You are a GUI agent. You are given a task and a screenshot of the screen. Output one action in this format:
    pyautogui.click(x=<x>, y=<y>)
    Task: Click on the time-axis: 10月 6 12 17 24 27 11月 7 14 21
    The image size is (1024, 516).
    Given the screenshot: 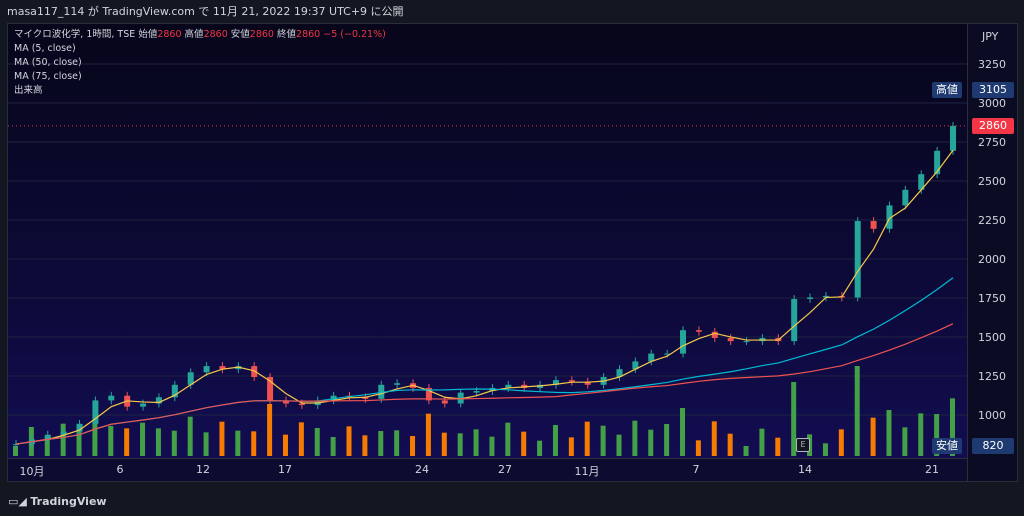 What is the action you would take?
    pyautogui.click(x=487, y=469)
    